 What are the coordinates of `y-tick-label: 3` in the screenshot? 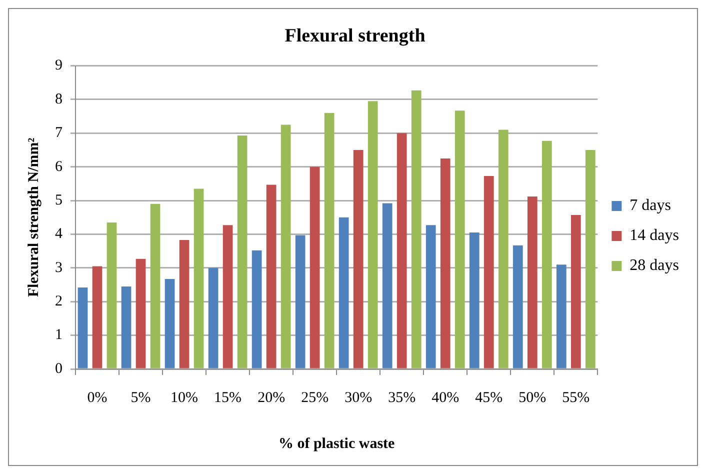 It's located at (58, 268).